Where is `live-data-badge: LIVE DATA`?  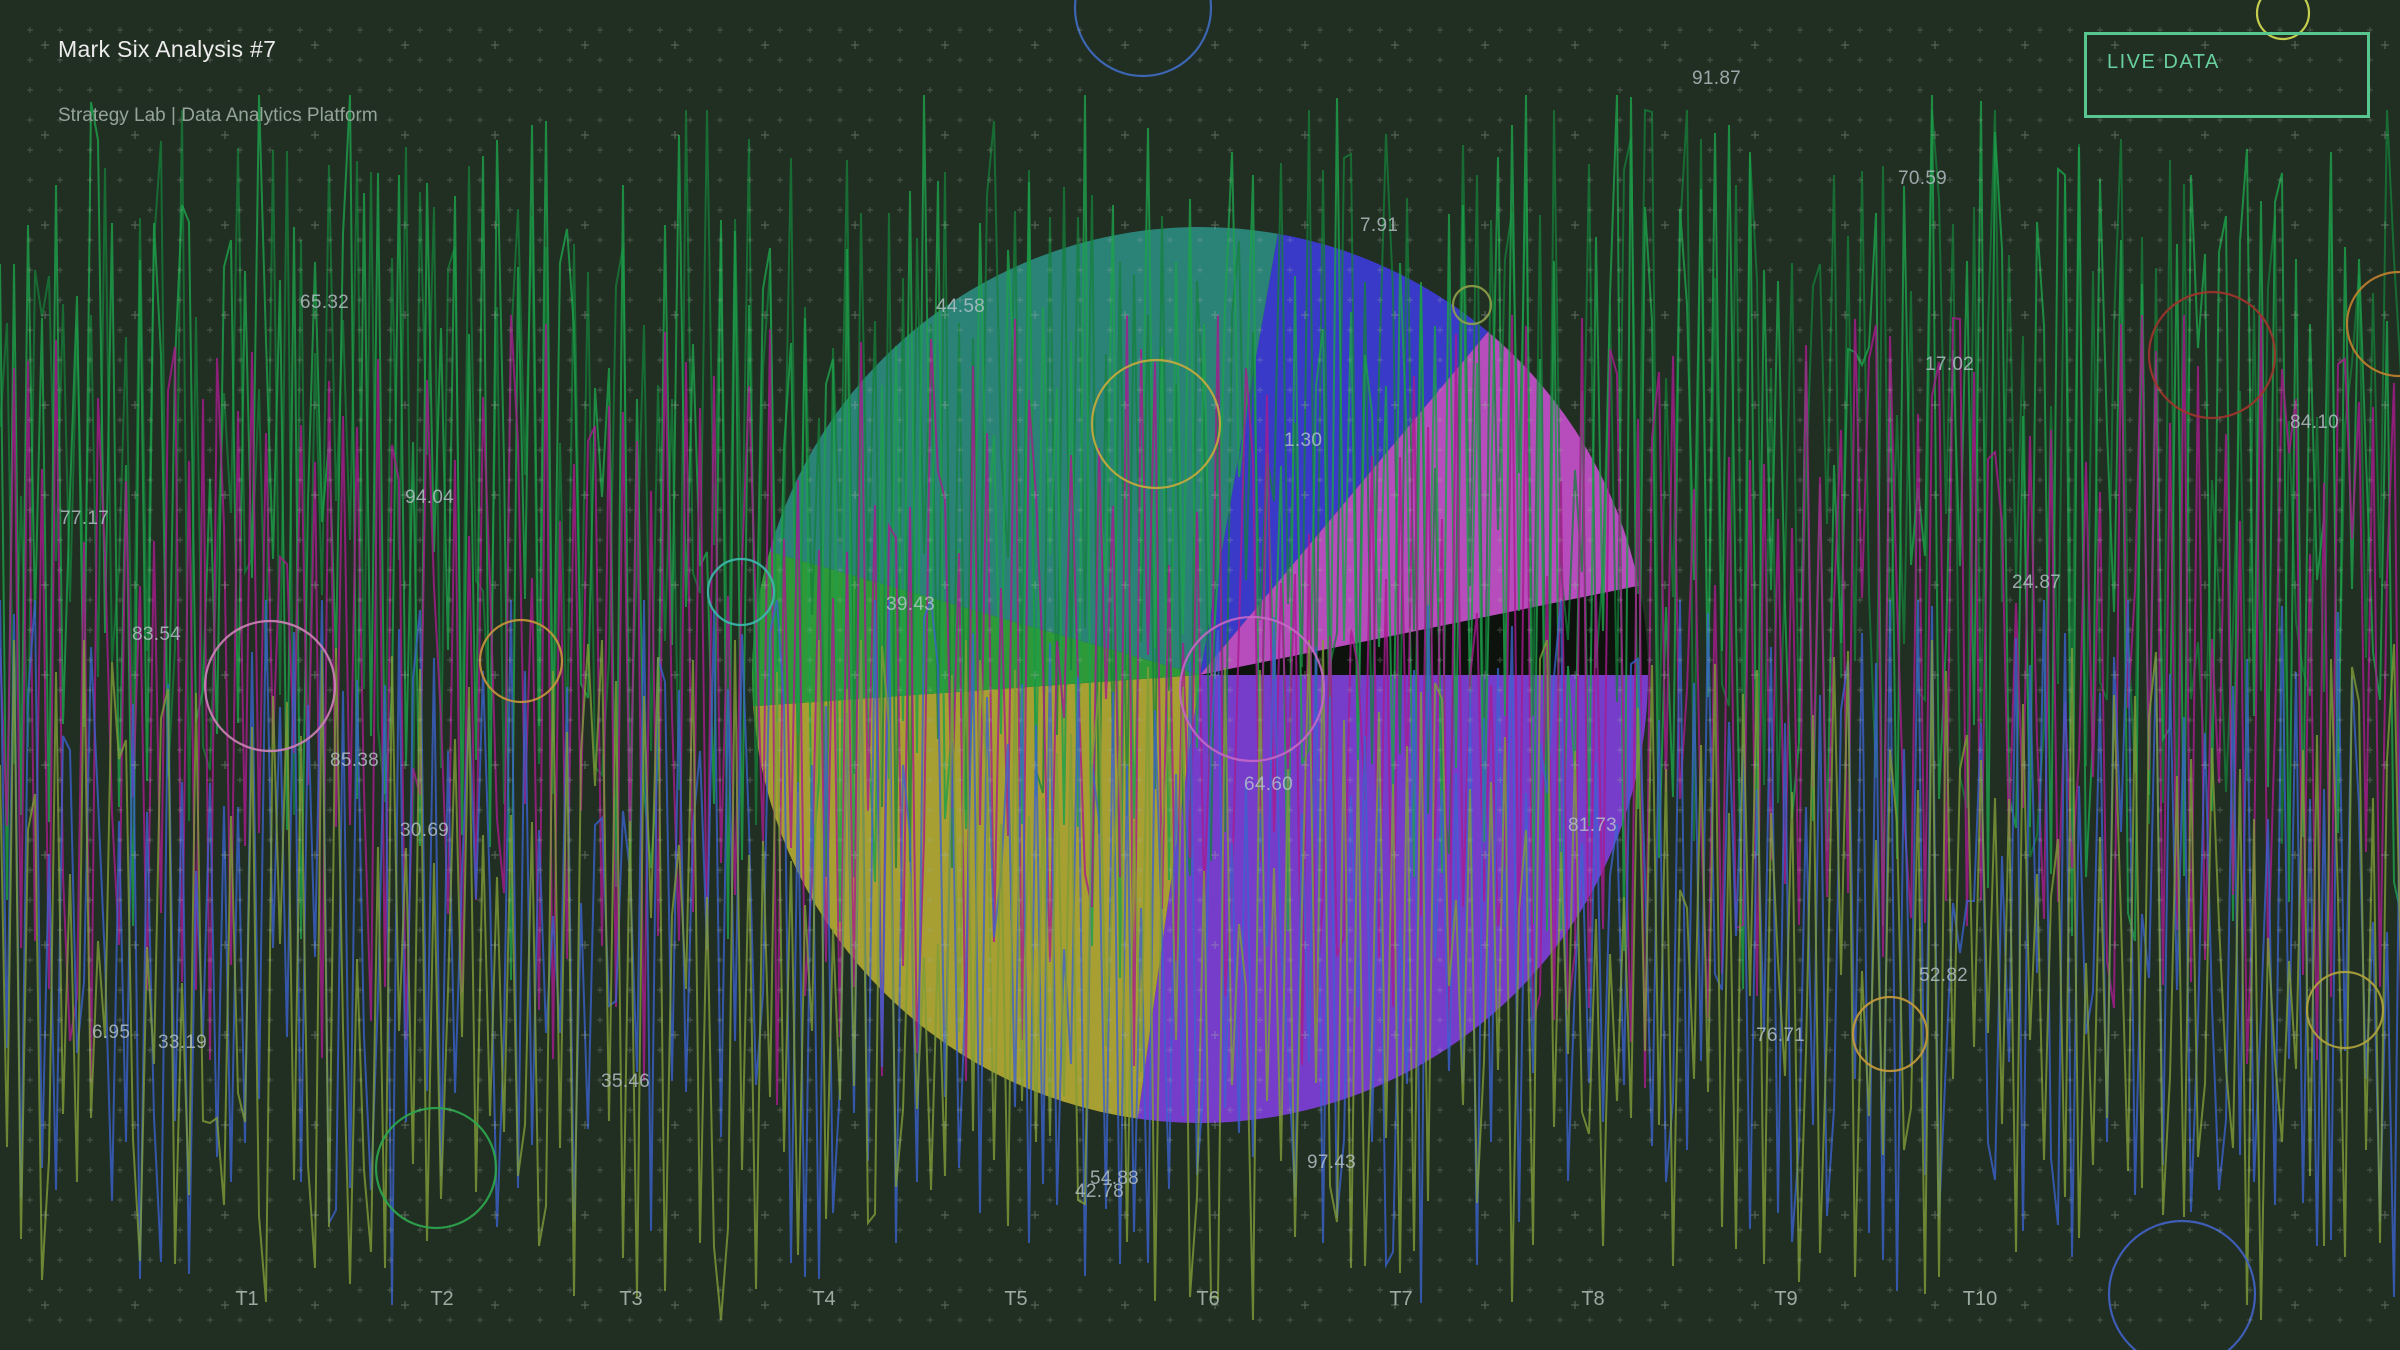 live-data-badge: LIVE DATA is located at coordinates (2227, 75).